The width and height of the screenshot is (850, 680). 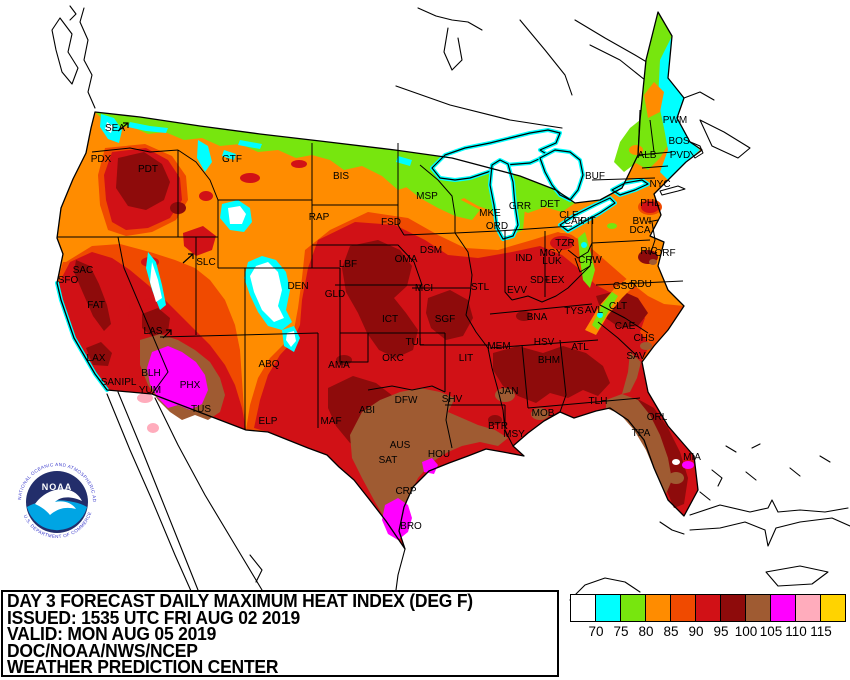 I want to click on city-label-hou: HOU, so click(x=439, y=454).